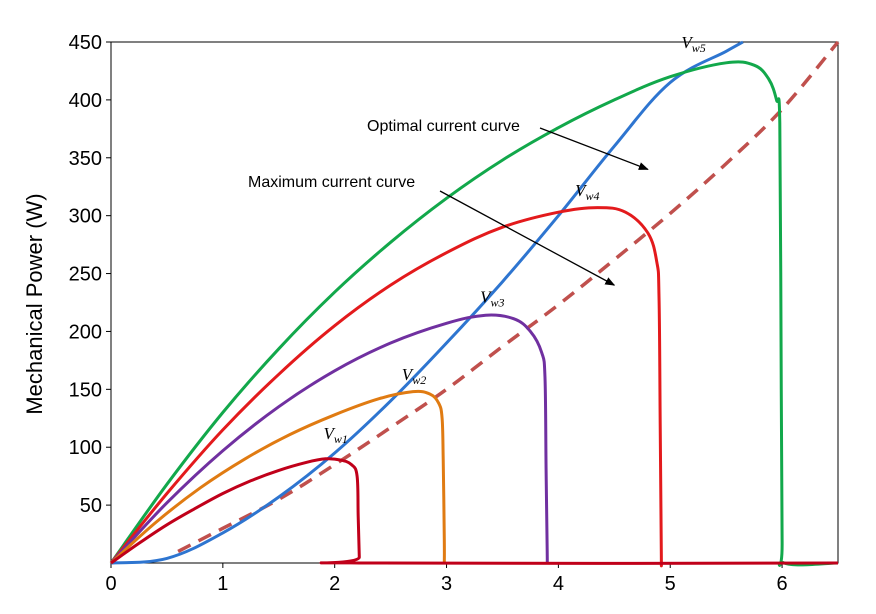  I want to click on x-tick-label: 6, so click(782, 584).